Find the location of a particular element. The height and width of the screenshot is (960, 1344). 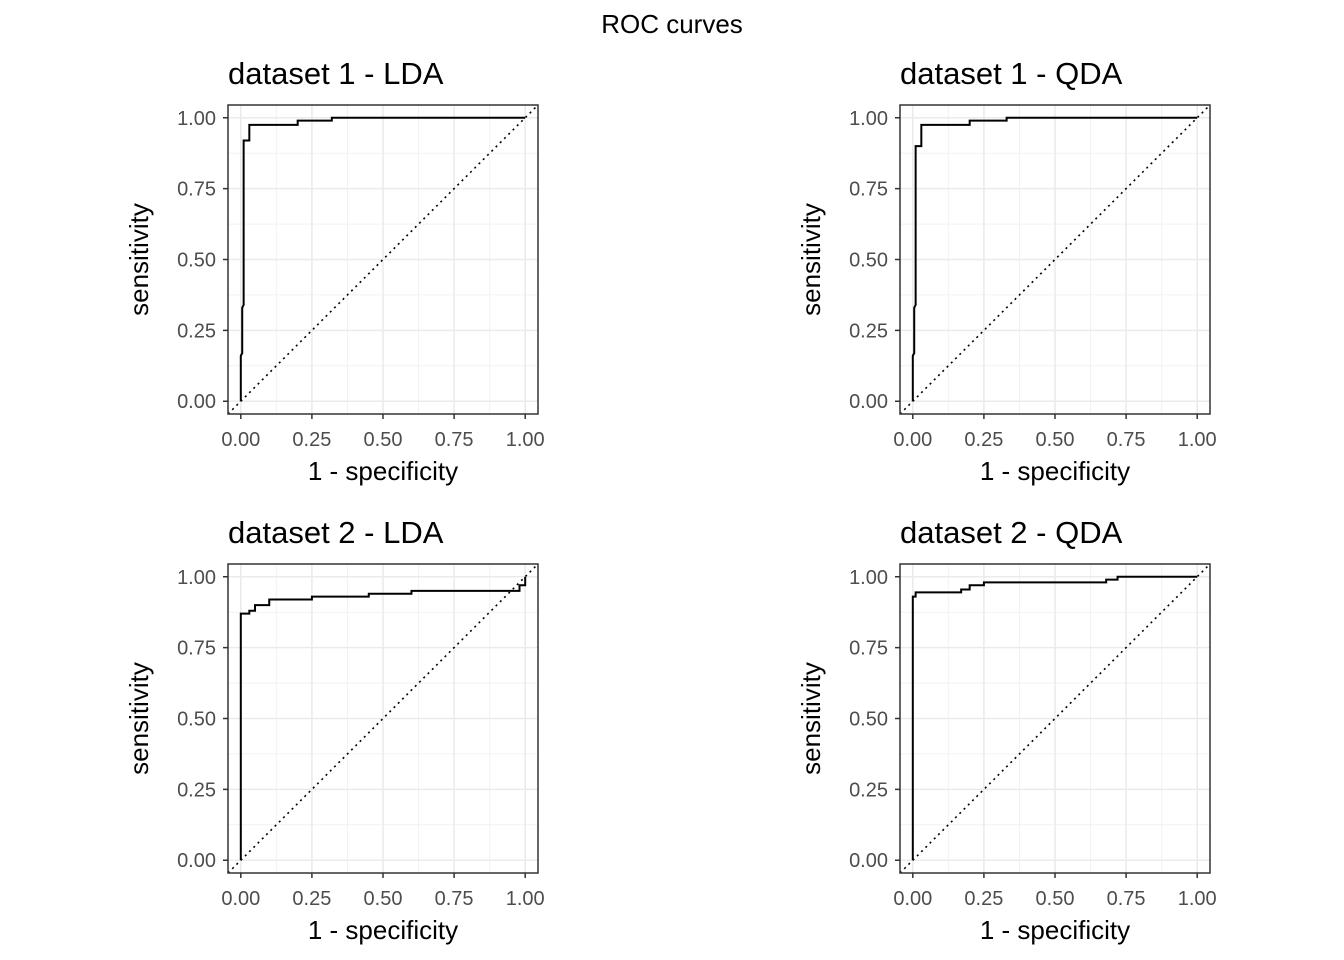

panel-title: dataset 2 - LDA is located at coordinates (336, 532).